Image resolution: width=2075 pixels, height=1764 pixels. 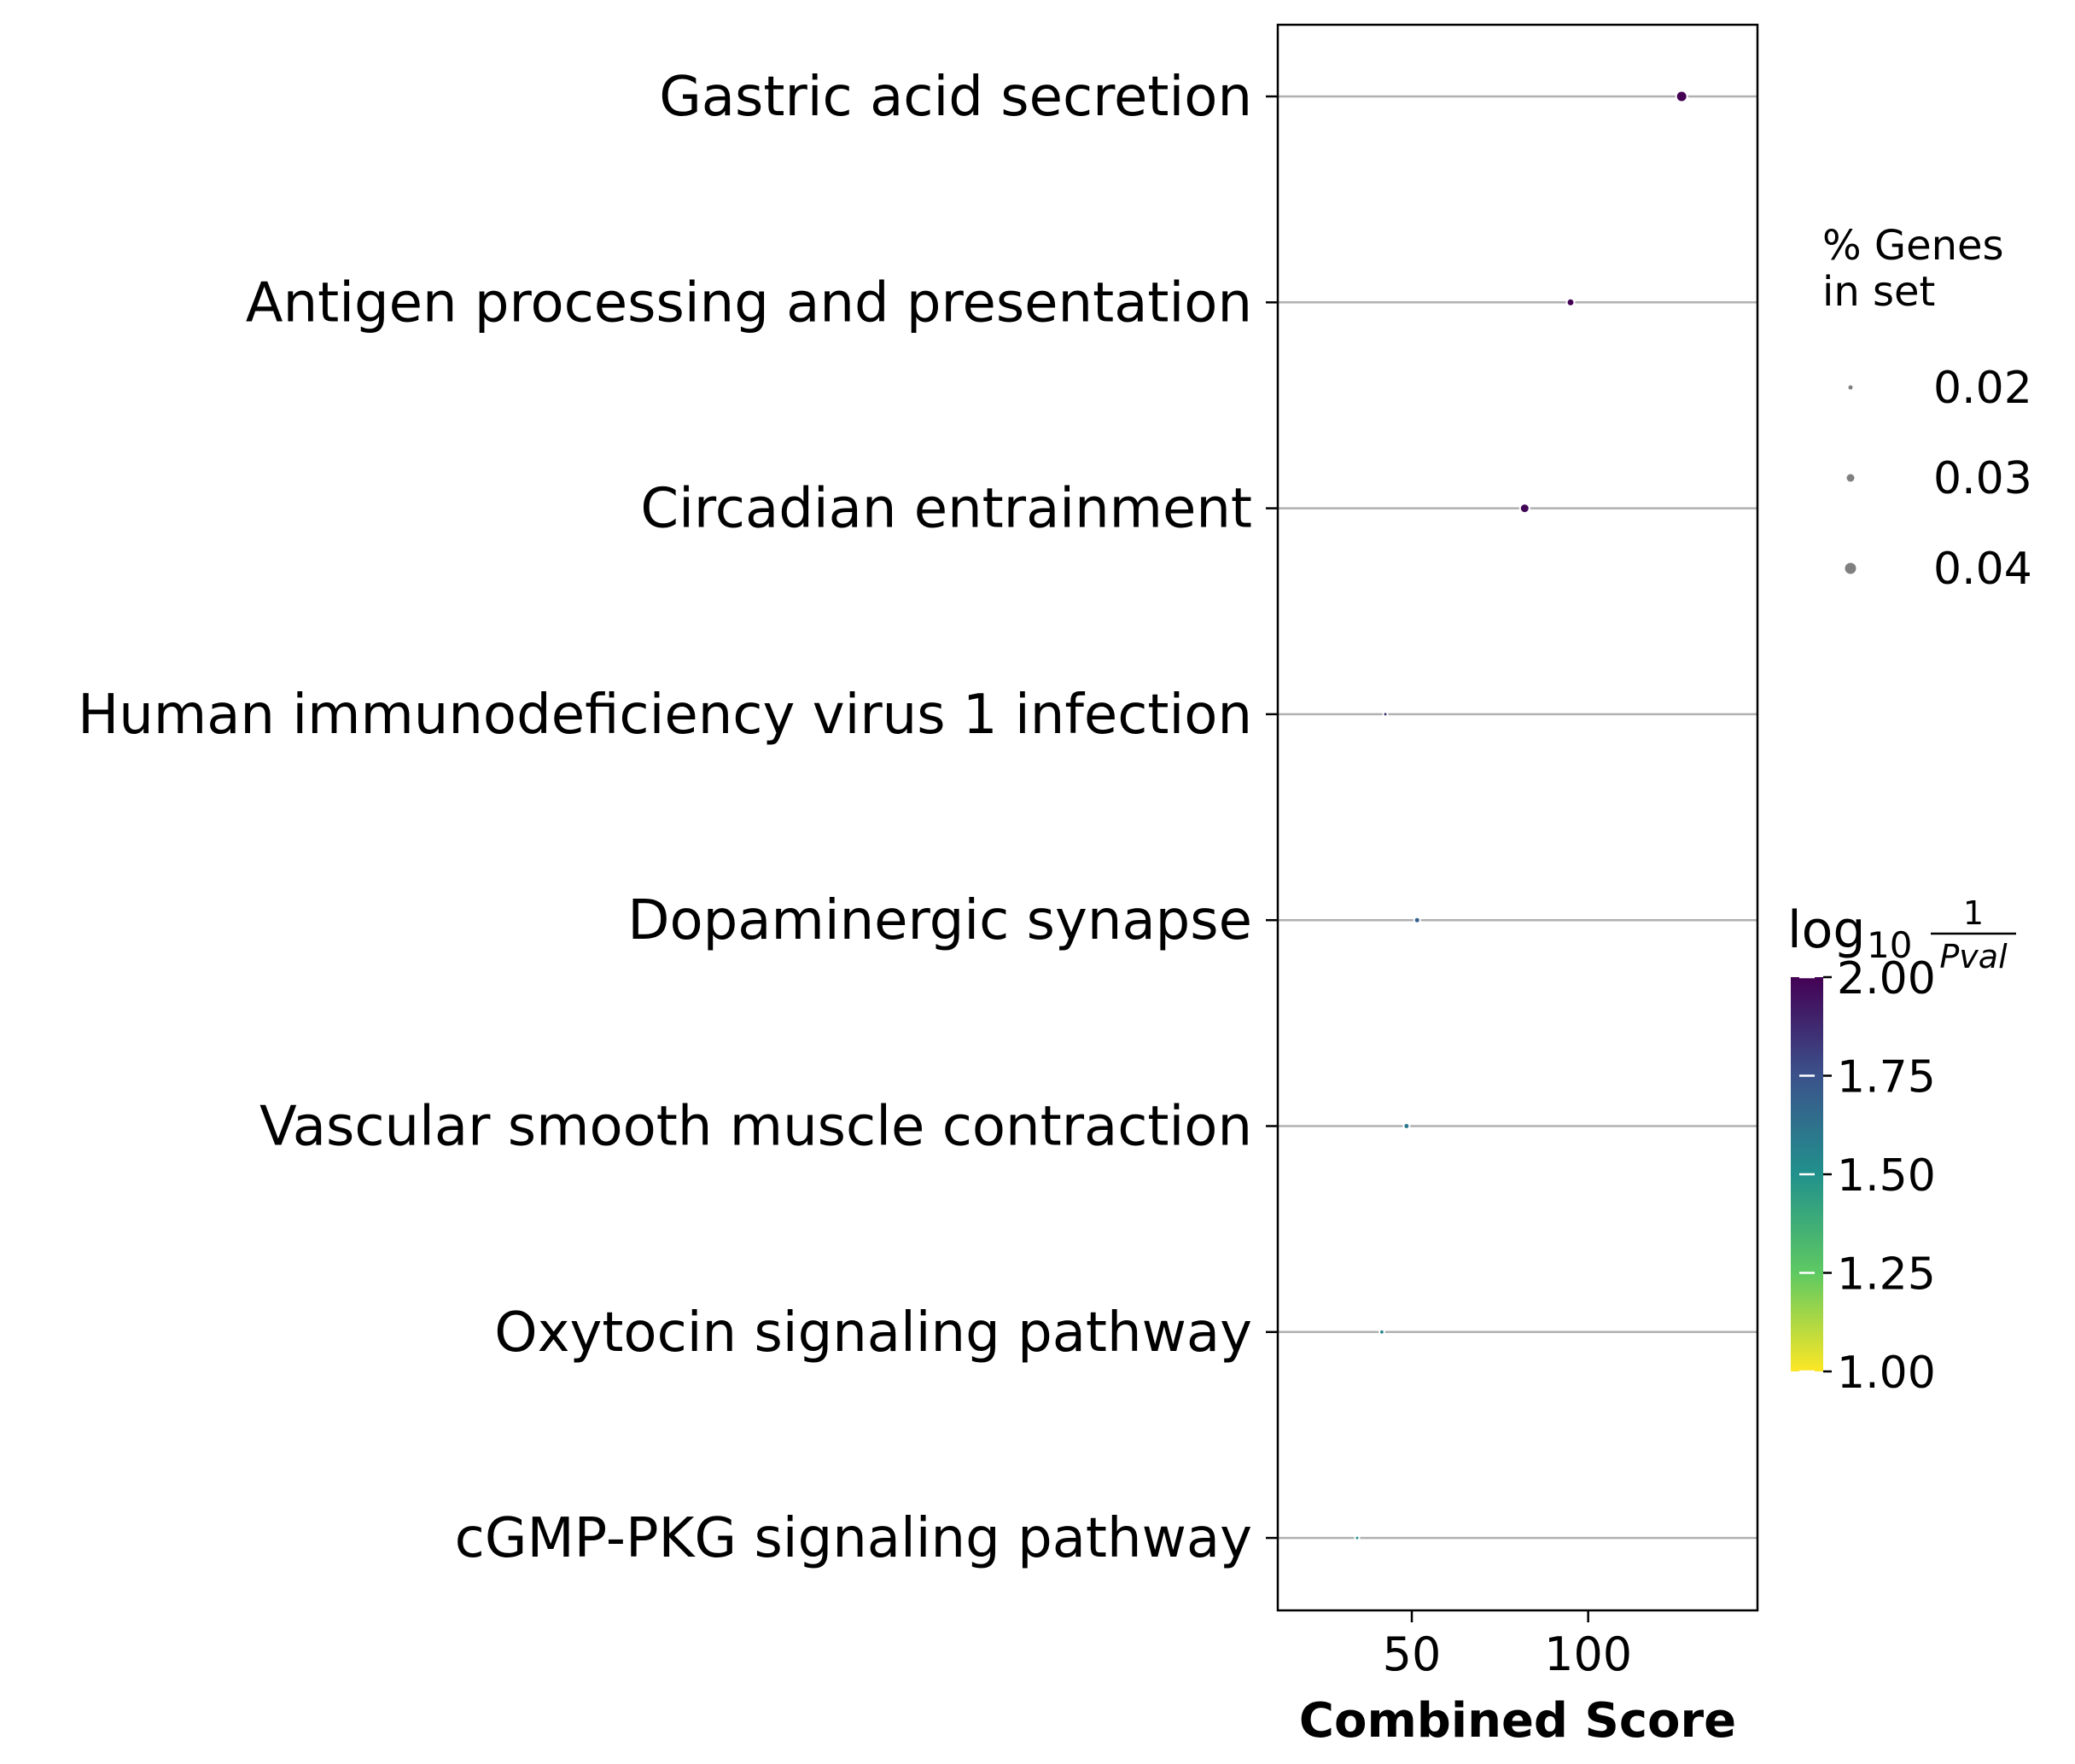 What do you see at coordinates (1508, 1654) in the screenshot?
I see `x-tick-labels: 50 100` at bounding box center [1508, 1654].